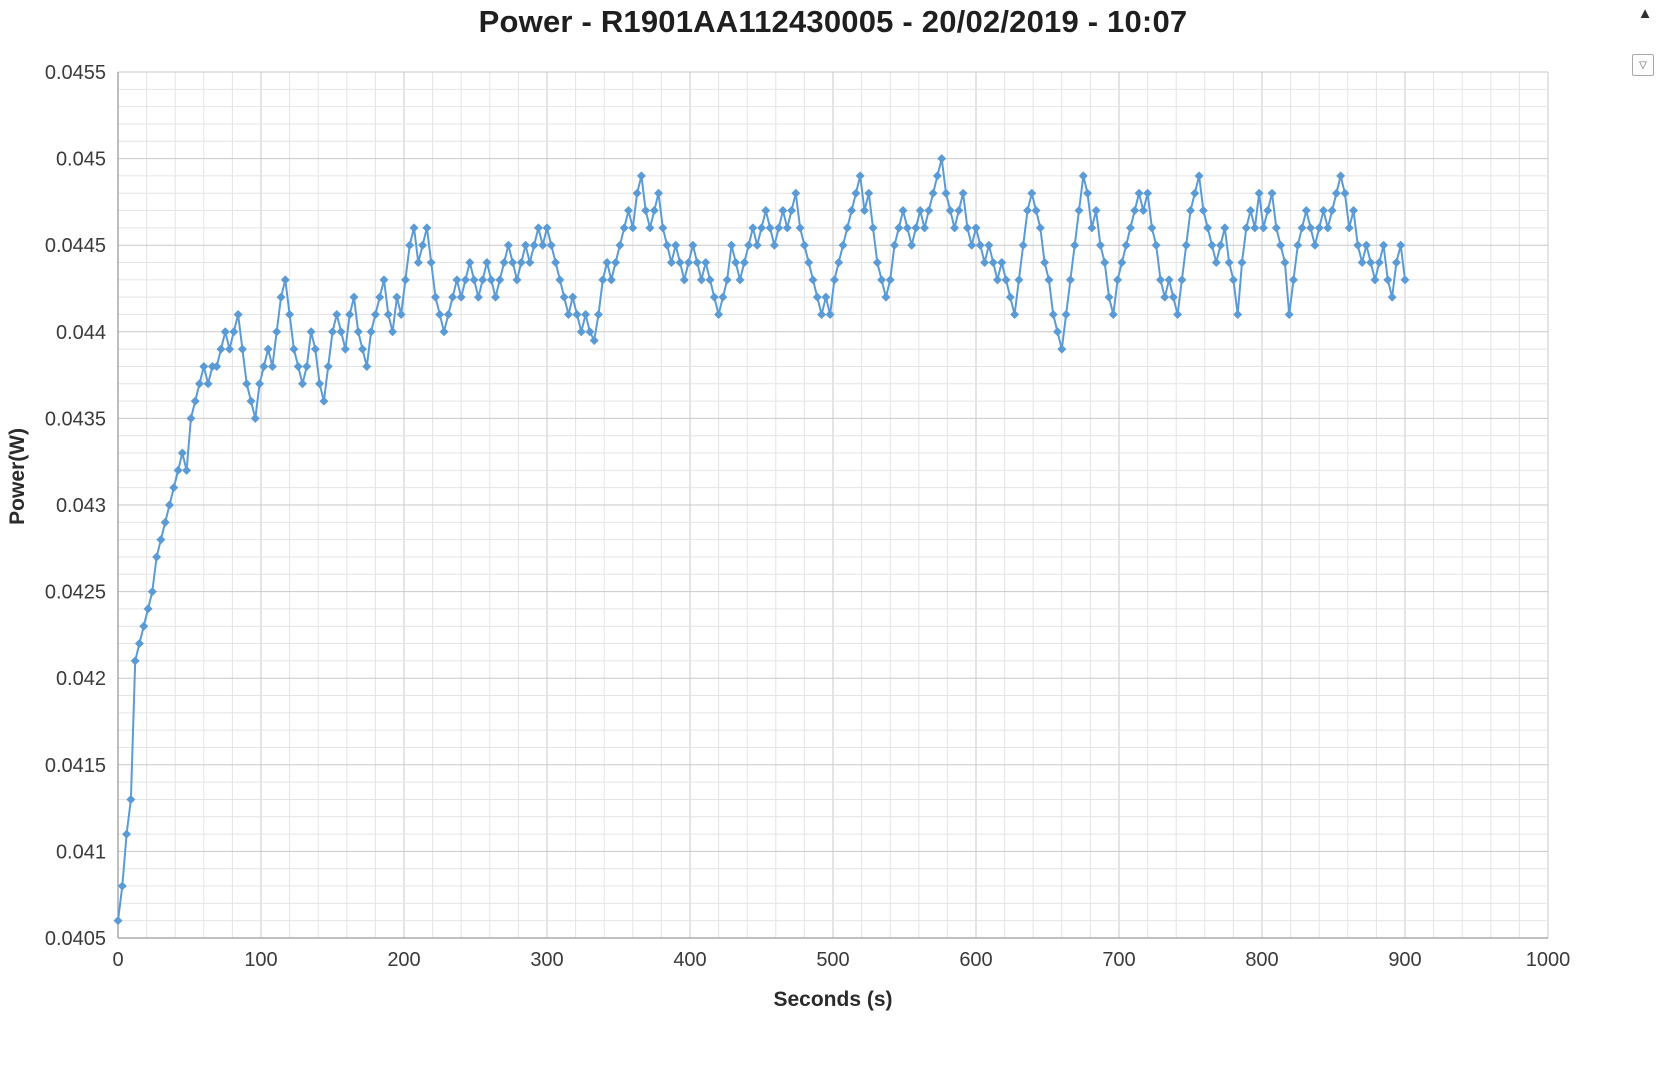 The height and width of the screenshot is (1069, 1658). What do you see at coordinates (1548, 960) in the screenshot?
I see `svg-text: 1000` at bounding box center [1548, 960].